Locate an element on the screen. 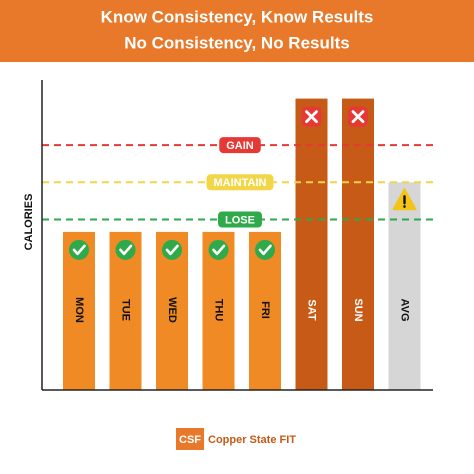 Image resolution: width=474 pixels, height=474 pixels. logo-text: CSF is located at coordinates (190, 440).